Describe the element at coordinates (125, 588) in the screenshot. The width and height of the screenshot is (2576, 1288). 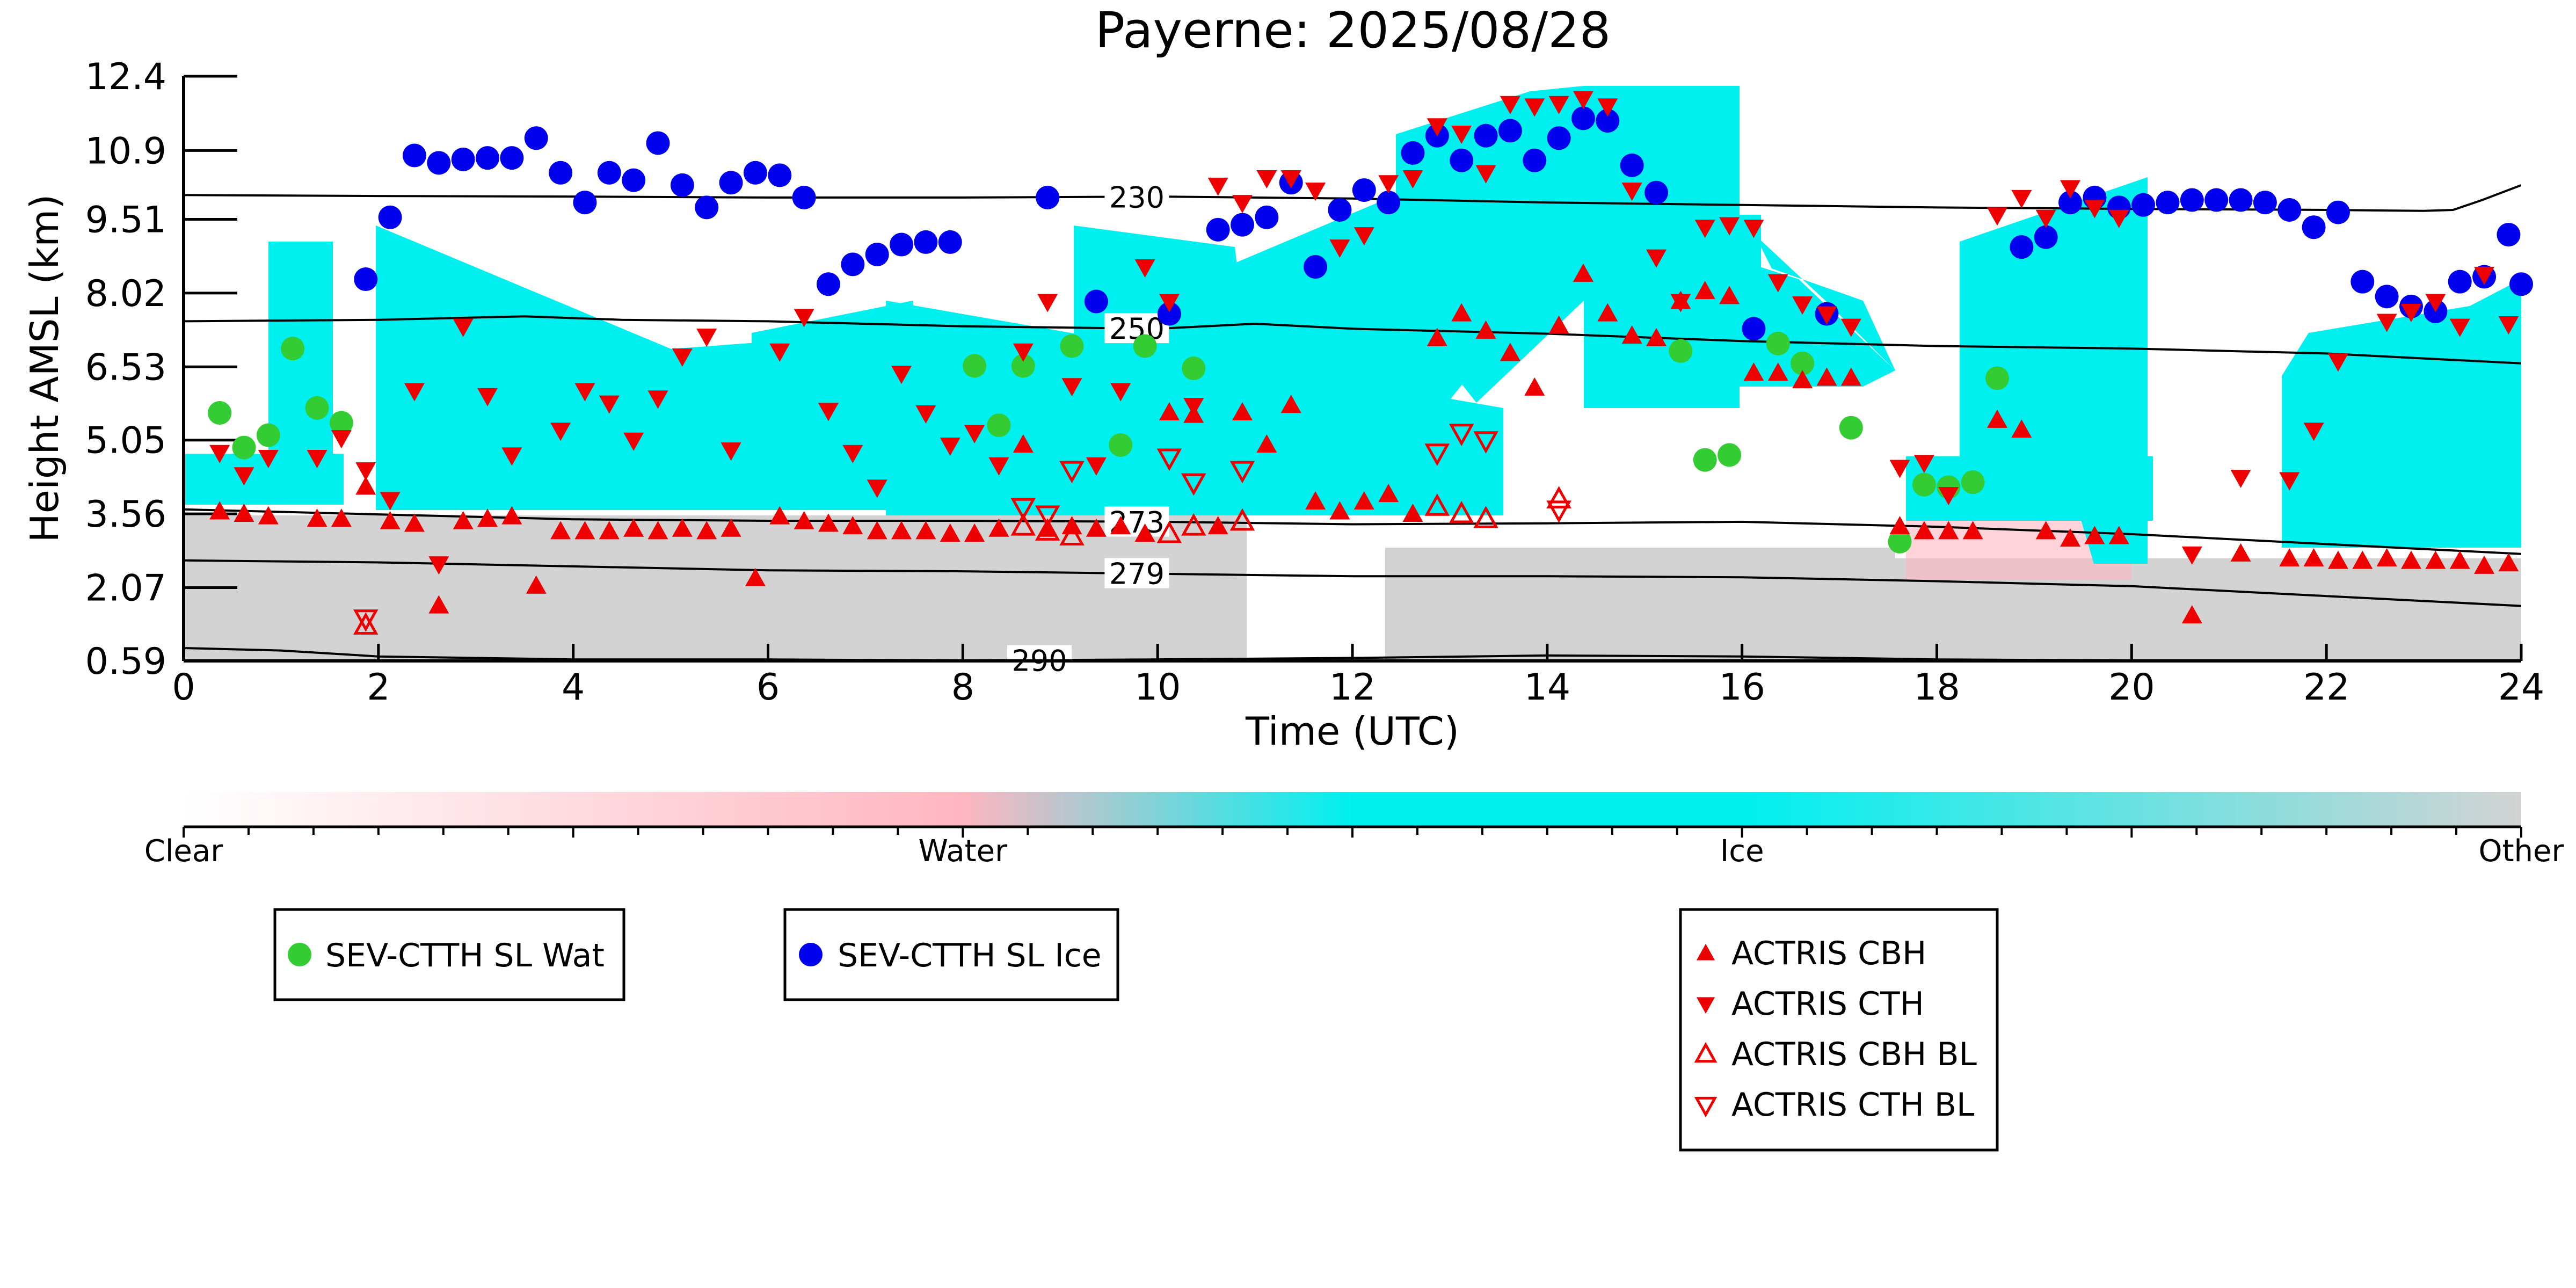
I see `y-tick-label: 2.07` at that location.